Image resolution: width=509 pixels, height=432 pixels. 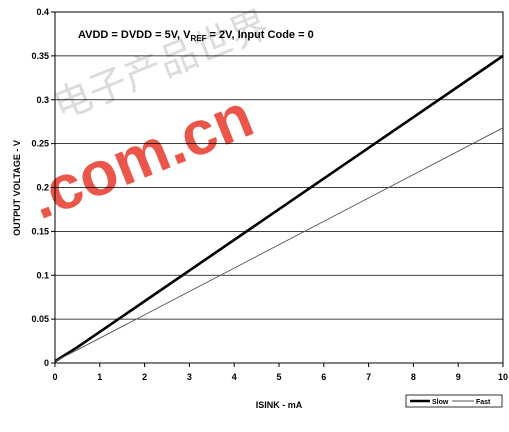 I want to click on legend-slow-label: Slow, so click(x=440, y=402).